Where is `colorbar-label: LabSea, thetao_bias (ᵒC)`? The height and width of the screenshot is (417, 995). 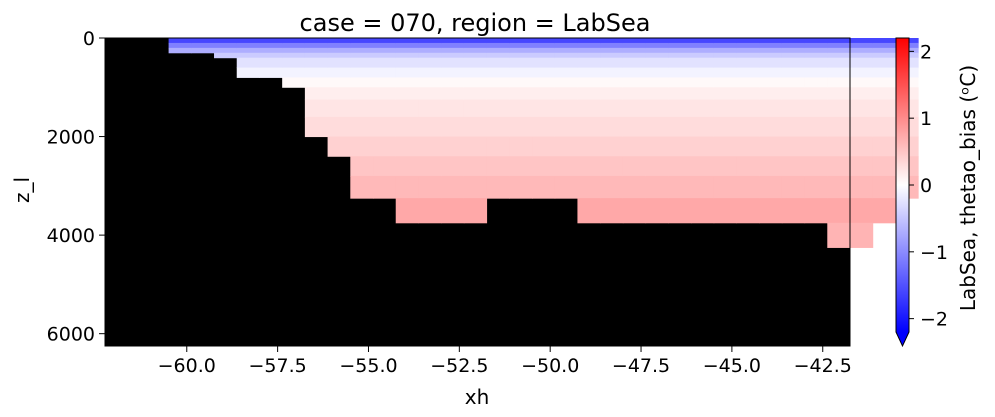 colorbar-label: LabSea, thetao_bias (ᵒC) is located at coordinates (968, 188).